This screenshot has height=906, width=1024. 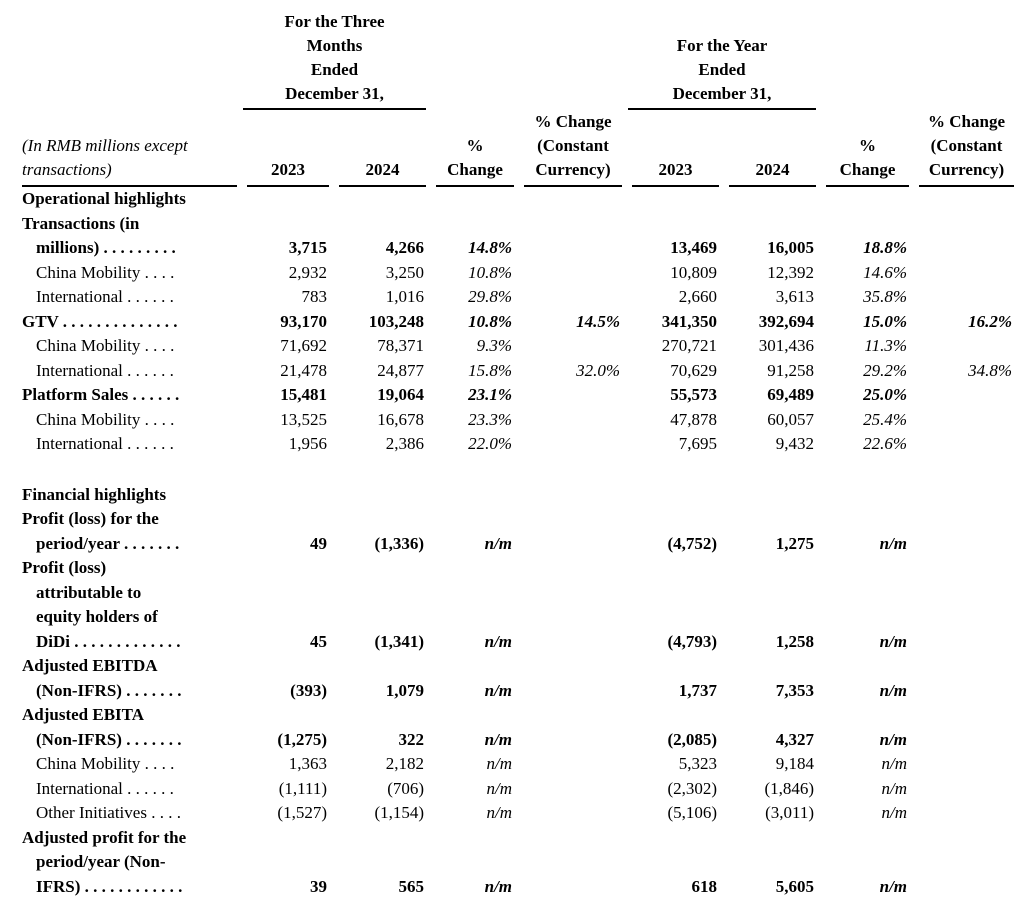 What do you see at coordinates (518, 495) in the screenshot?
I see `section-row: Financial highlights` at bounding box center [518, 495].